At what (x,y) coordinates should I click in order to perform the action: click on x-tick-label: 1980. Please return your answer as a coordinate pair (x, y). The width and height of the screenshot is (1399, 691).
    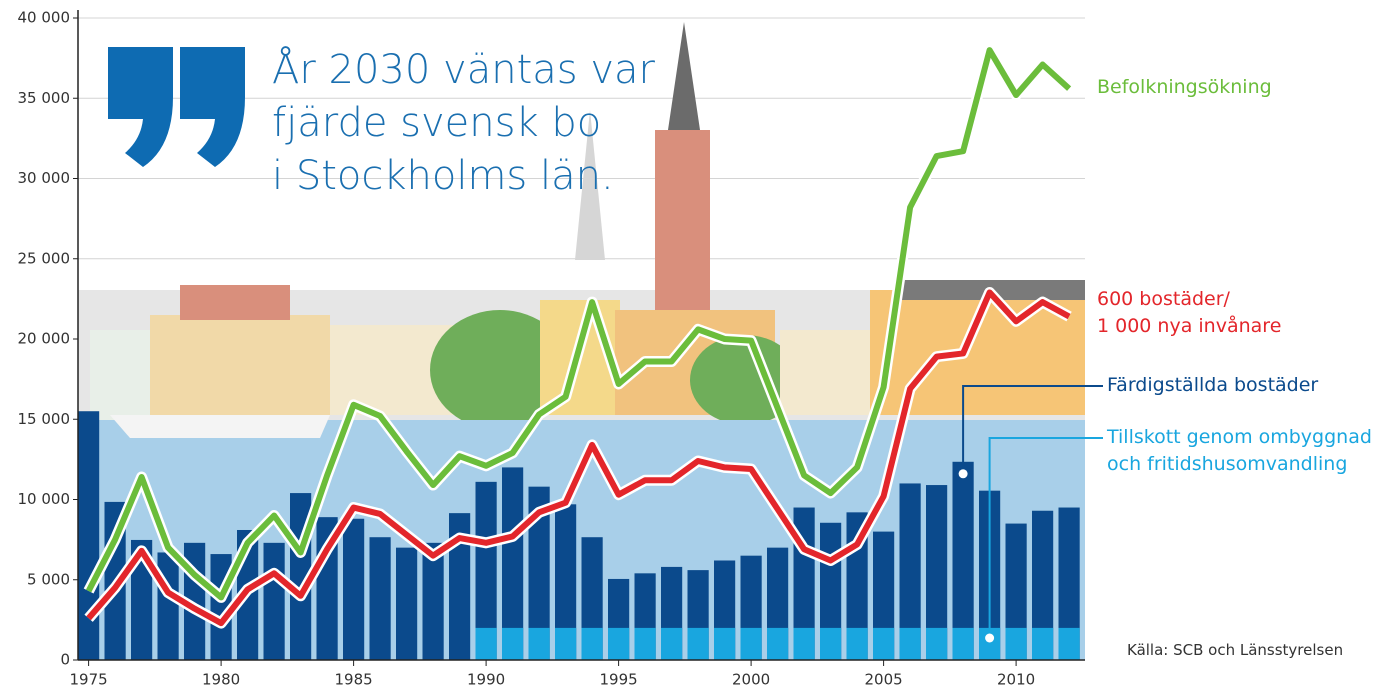
    Looking at the image, I should click on (221, 680).